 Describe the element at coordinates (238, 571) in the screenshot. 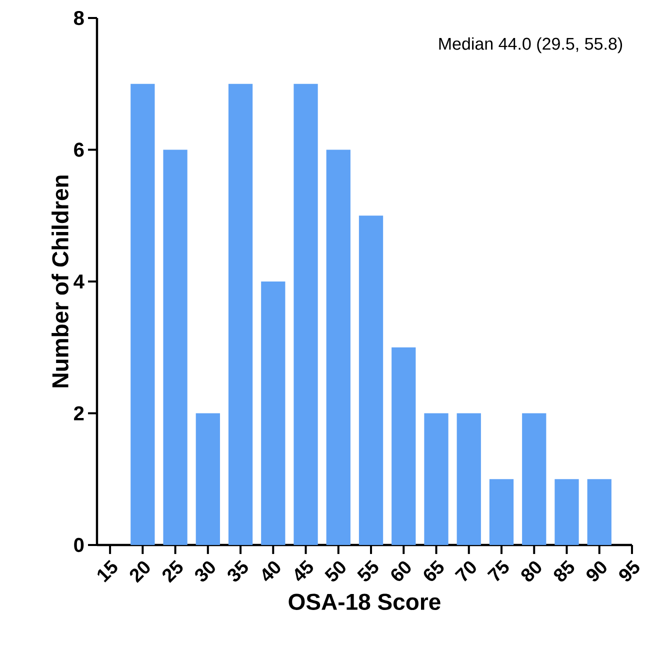

I see `x-tick-label: 35` at that location.